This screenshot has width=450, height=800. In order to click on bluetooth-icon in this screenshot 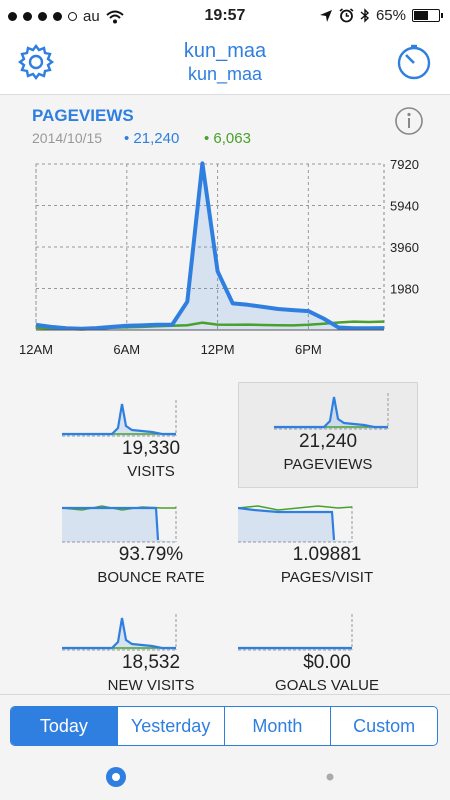, I will do `click(364, 15)`.